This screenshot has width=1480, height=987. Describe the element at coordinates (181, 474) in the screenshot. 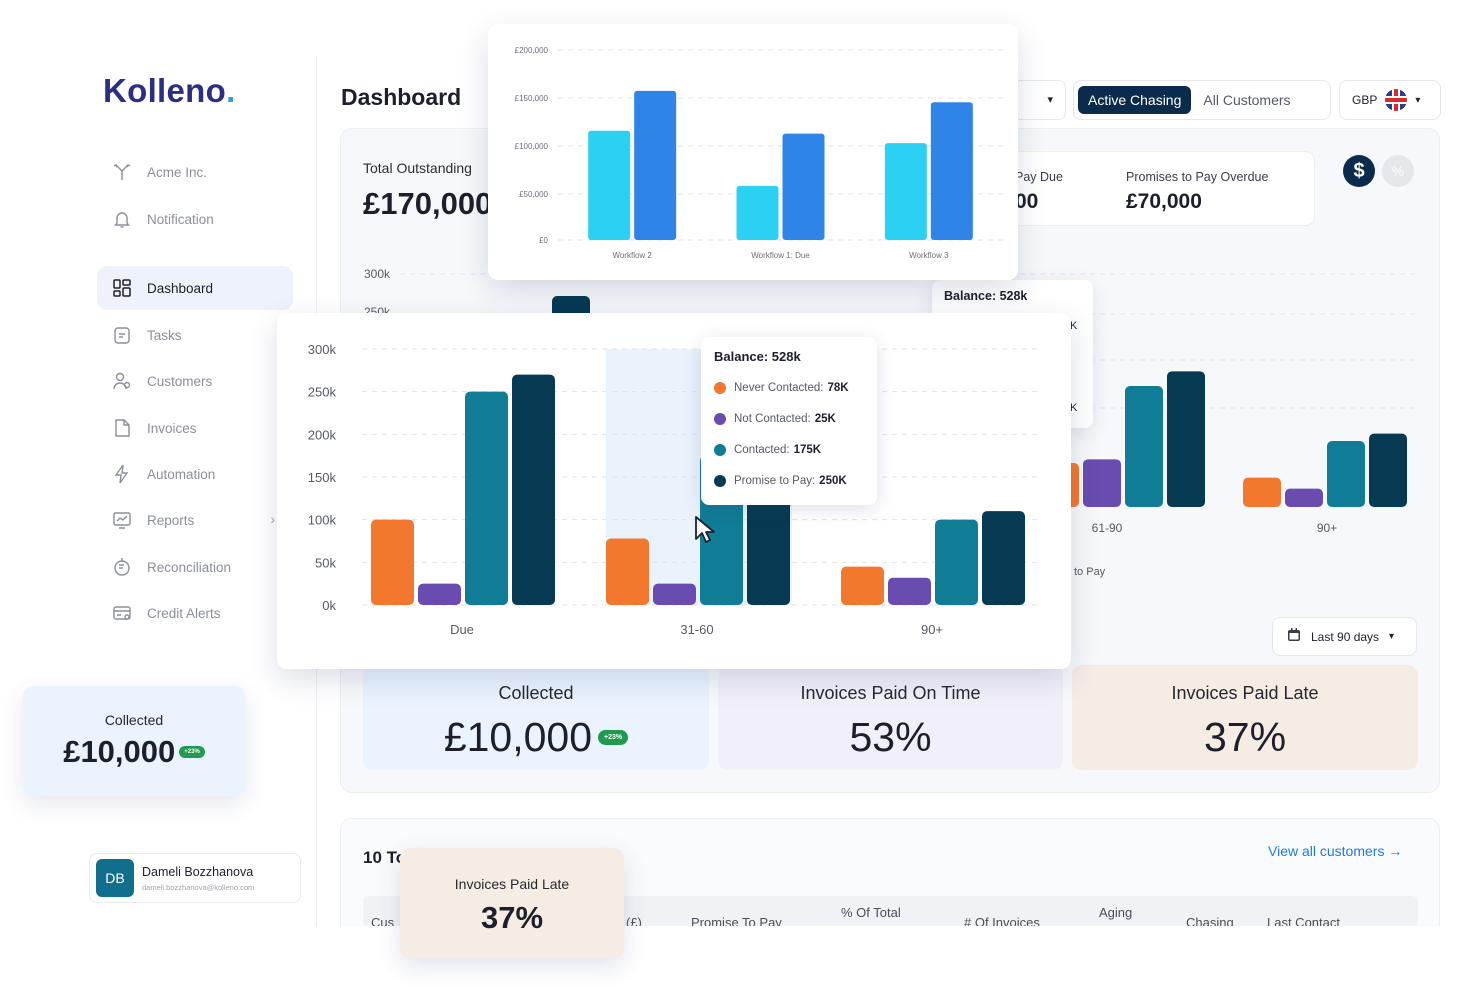

I see `sidebar-item-label: Automation` at that location.